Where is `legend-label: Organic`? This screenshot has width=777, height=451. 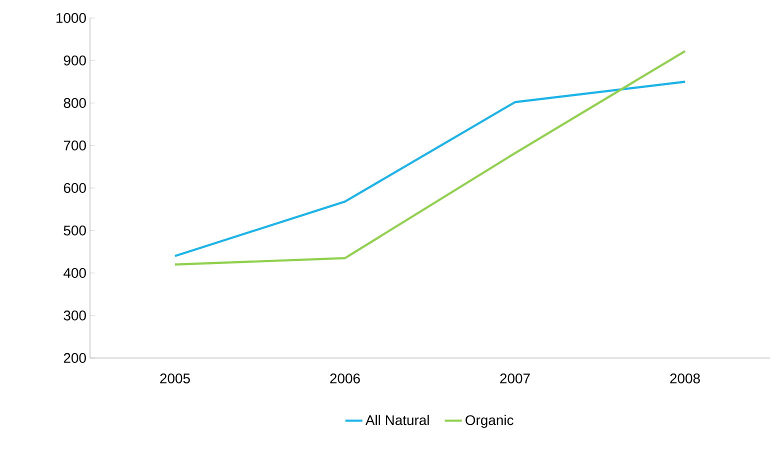
legend-label: Organic is located at coordinates (490, 421).